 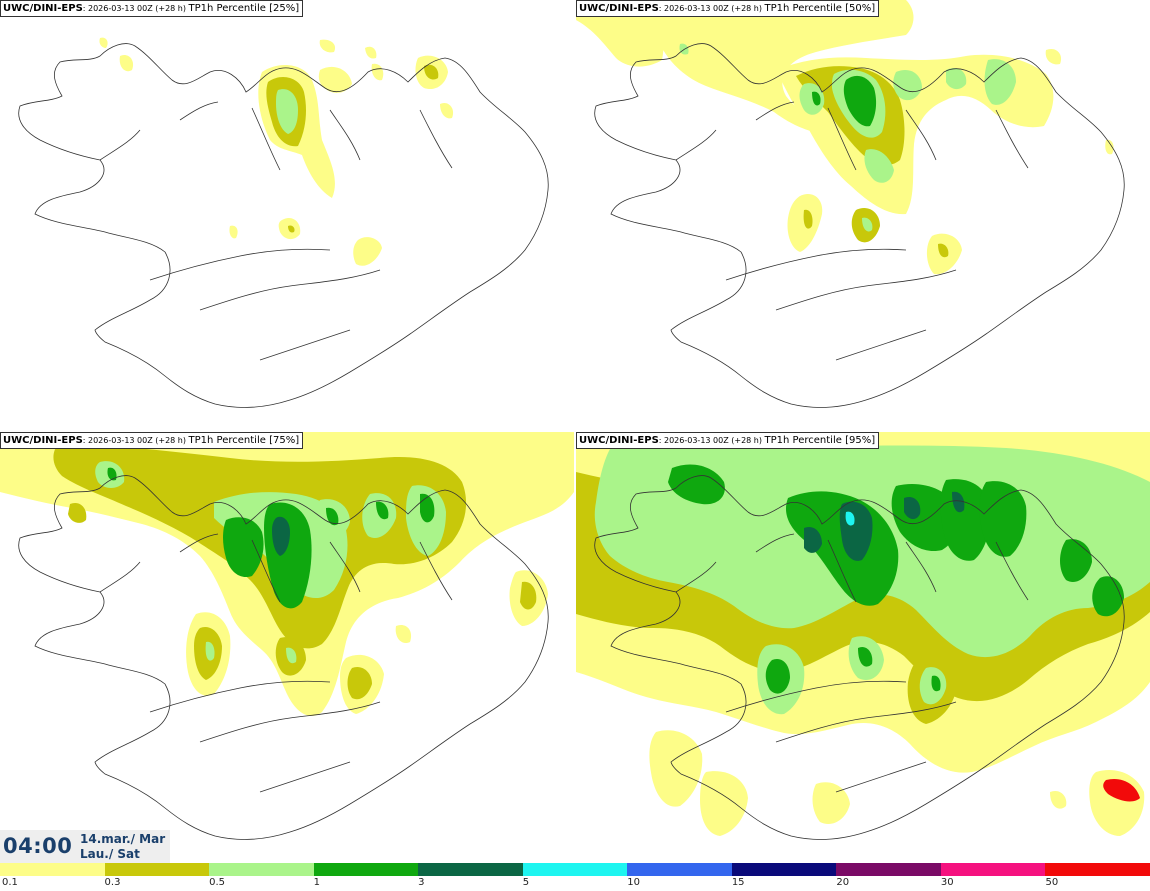 What do you see at coordinates (575, 883) in the screenshot?
I see `colorbar-ticks: 0.1 0.3 0.5 1 3 5 10 15 20 30 50` at bounding box center [575, 883].